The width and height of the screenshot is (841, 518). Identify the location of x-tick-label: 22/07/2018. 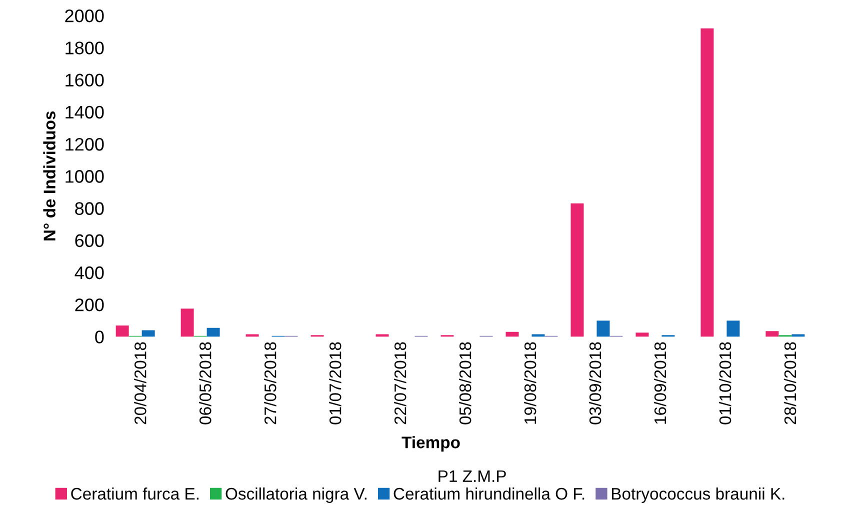
(400, 383).